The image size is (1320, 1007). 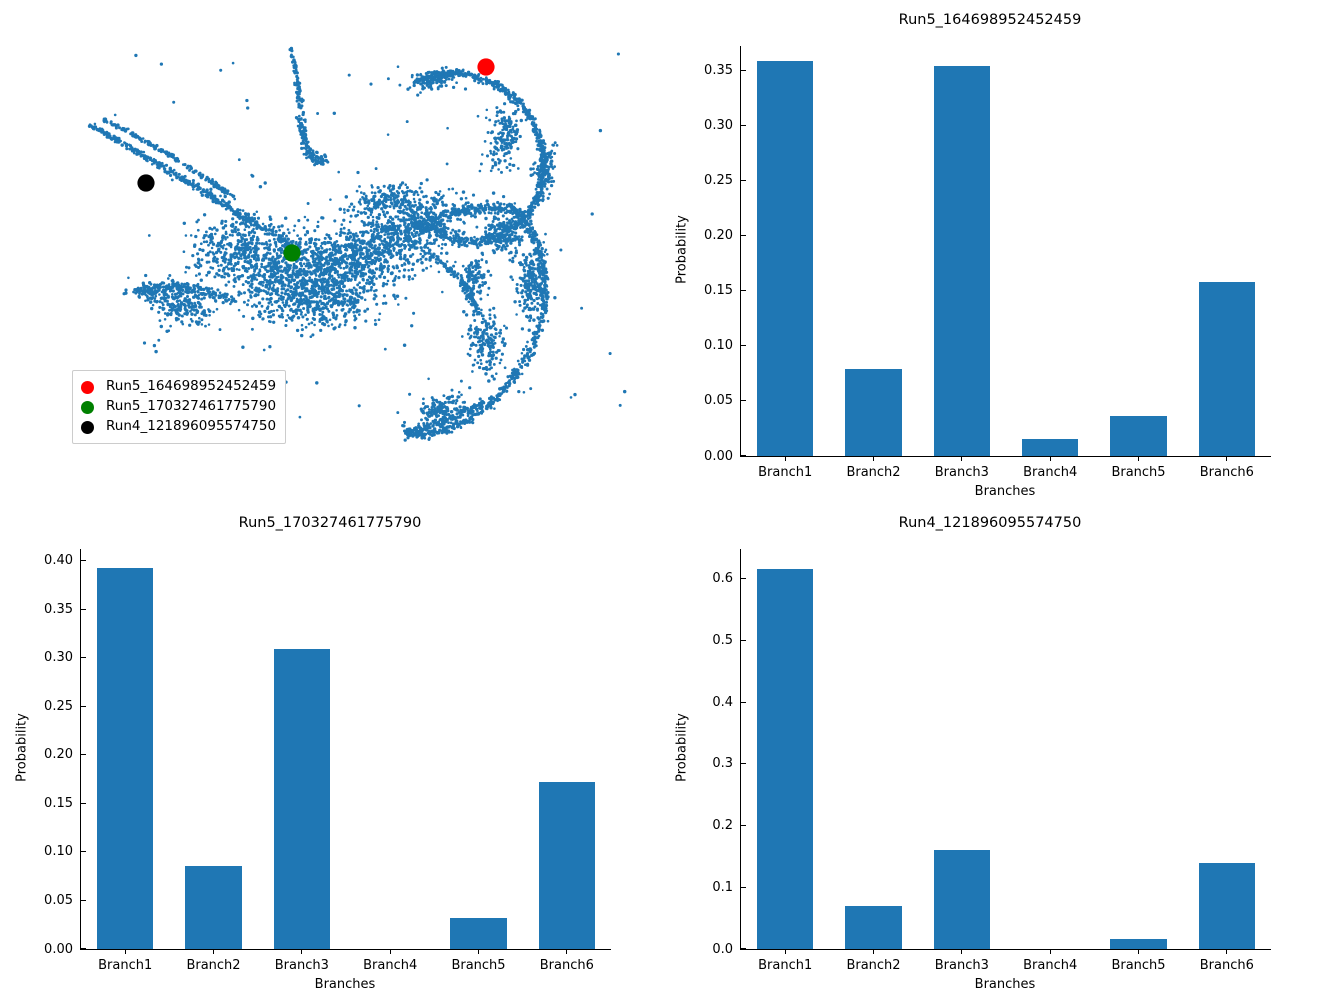 What do you see at coordinates (1050, 447) in the screenshot?
I see `bar-branch4` at bounding box center [1050, 447].